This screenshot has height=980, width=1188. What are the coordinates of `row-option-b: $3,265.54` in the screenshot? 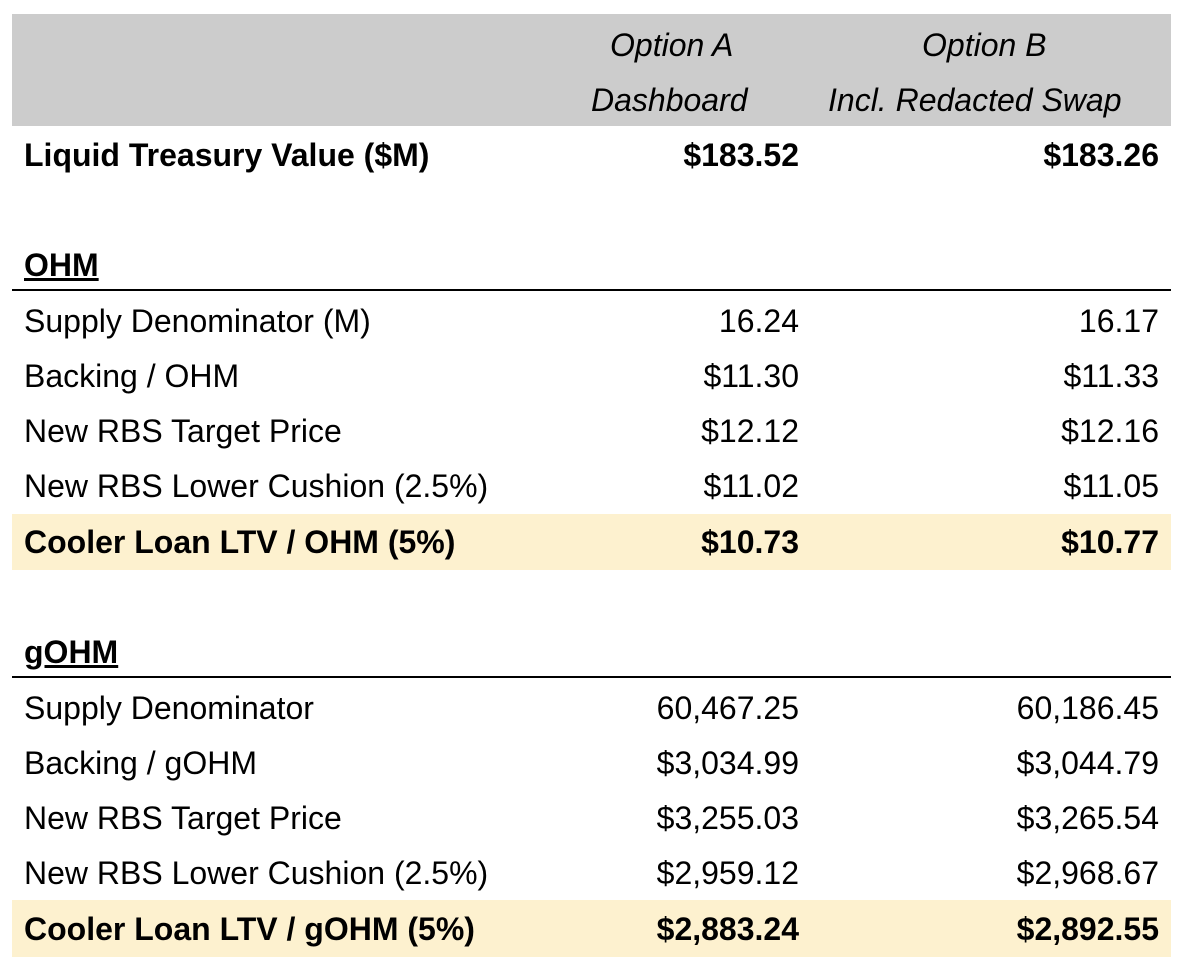 It's located at (1087, 818).